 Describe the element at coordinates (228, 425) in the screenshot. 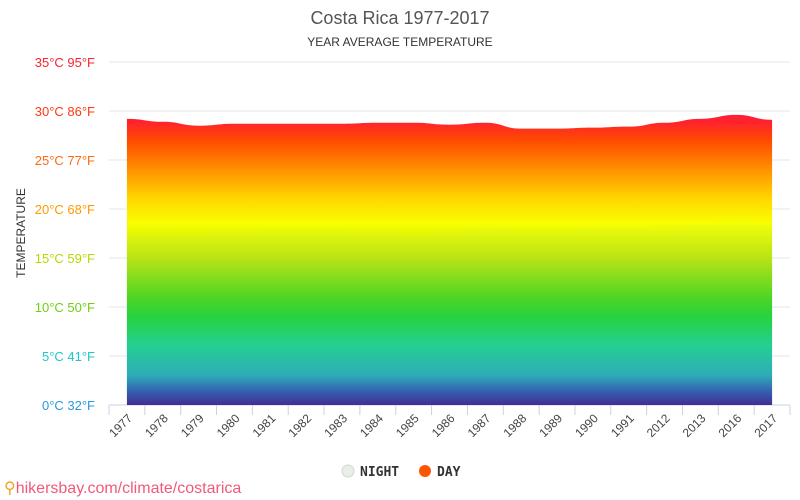

I see `x-tick-label: 1980` at that location.